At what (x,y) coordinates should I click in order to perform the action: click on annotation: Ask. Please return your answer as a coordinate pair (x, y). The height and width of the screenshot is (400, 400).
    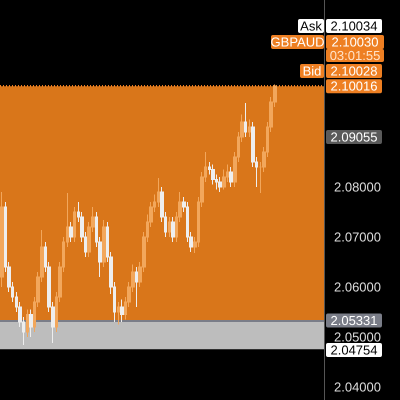
    Looking at the image, I should click on (311, 26).